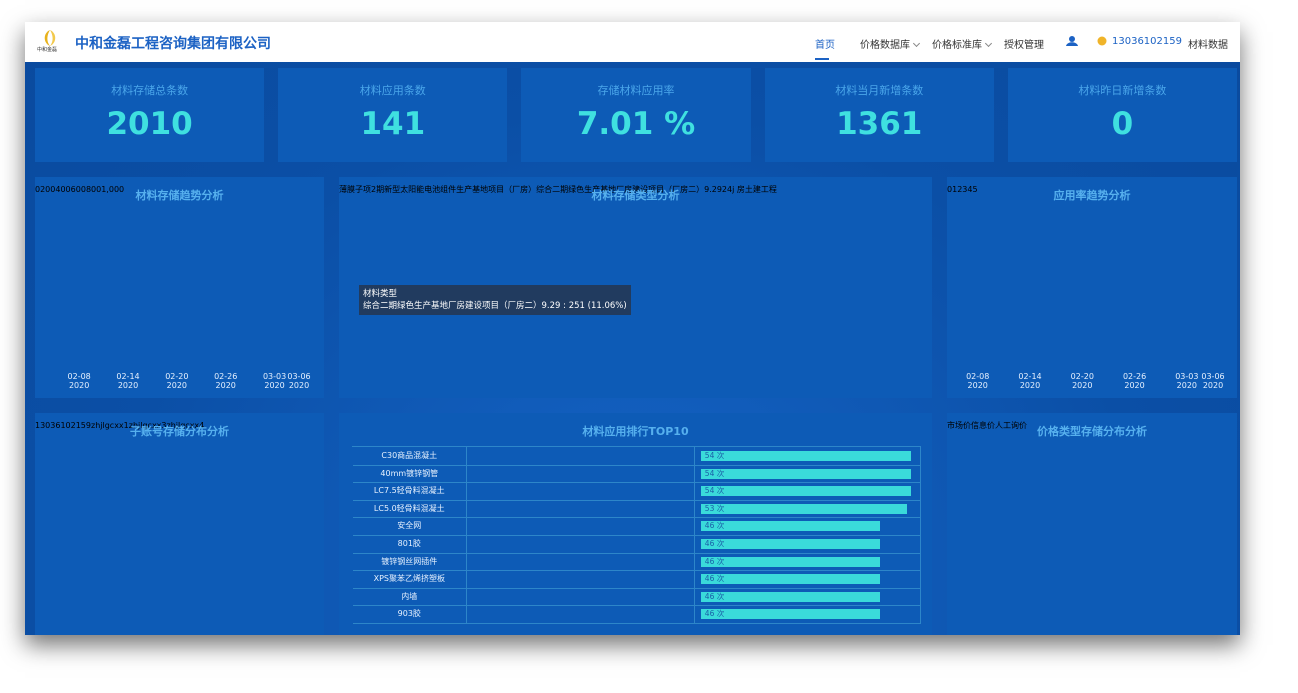 The image size is (1298, 693). I want to click on chart-title: 价格类型存储分布分析, so click(1092, 431).